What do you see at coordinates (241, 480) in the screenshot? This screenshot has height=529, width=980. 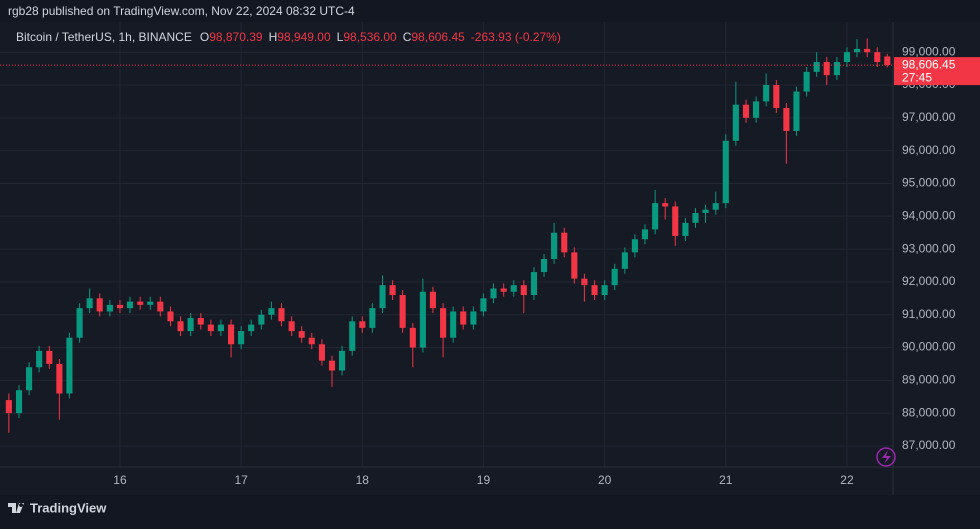 I see `x-tick-label: 17` at bounding box center [241, 480].